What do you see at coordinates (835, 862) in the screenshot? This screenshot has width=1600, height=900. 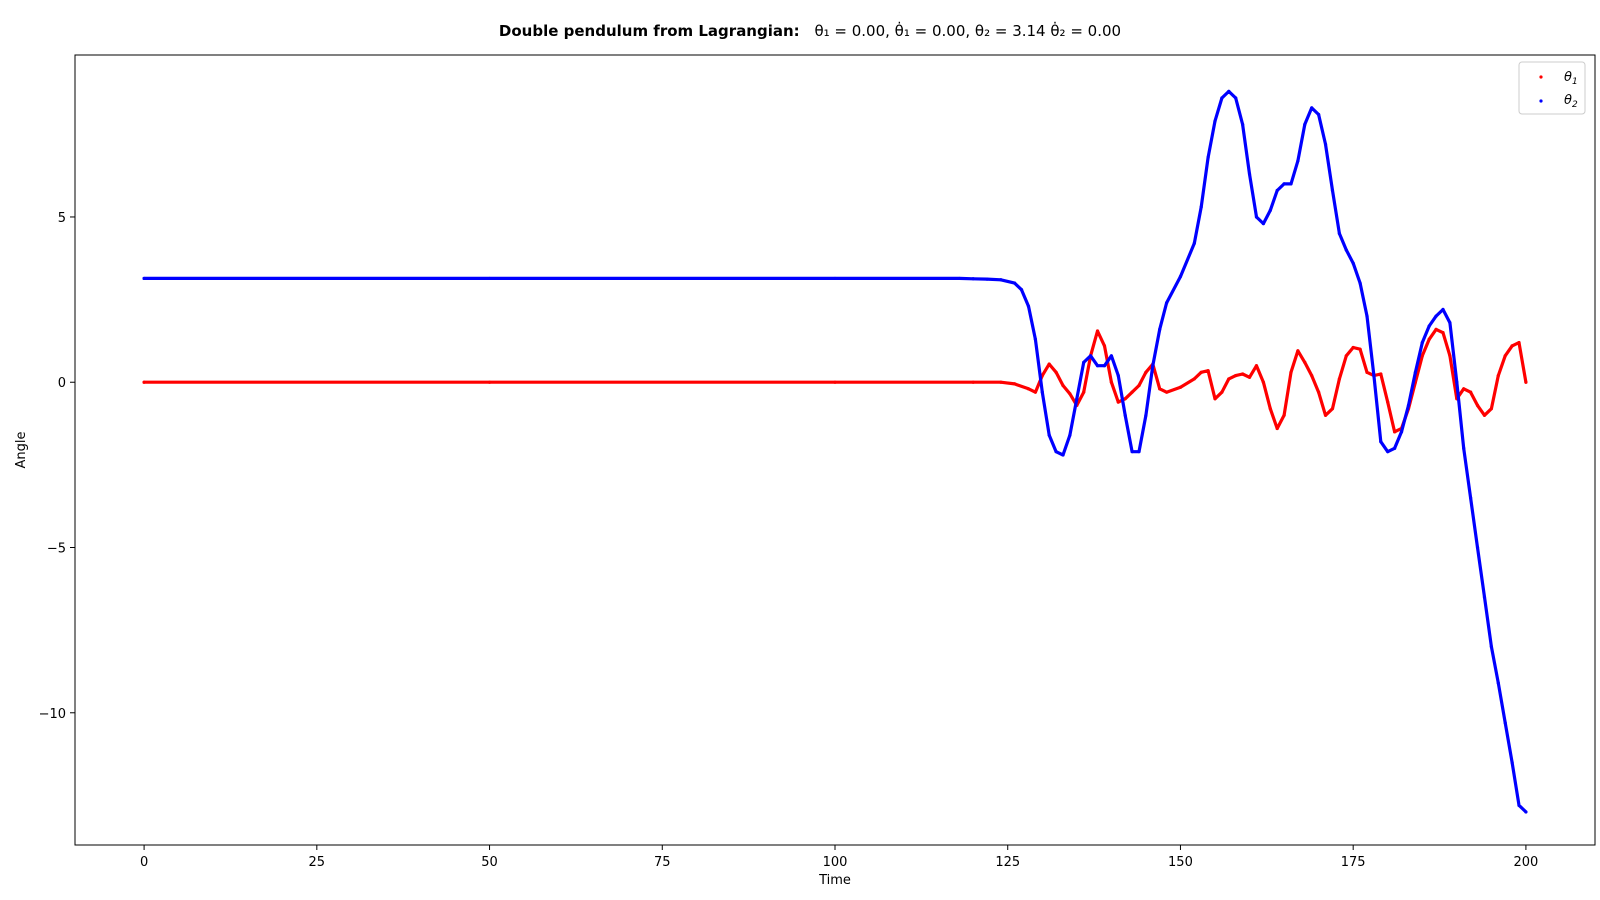 I see `x-tick-label: 100` at bounding box center [835, 862].